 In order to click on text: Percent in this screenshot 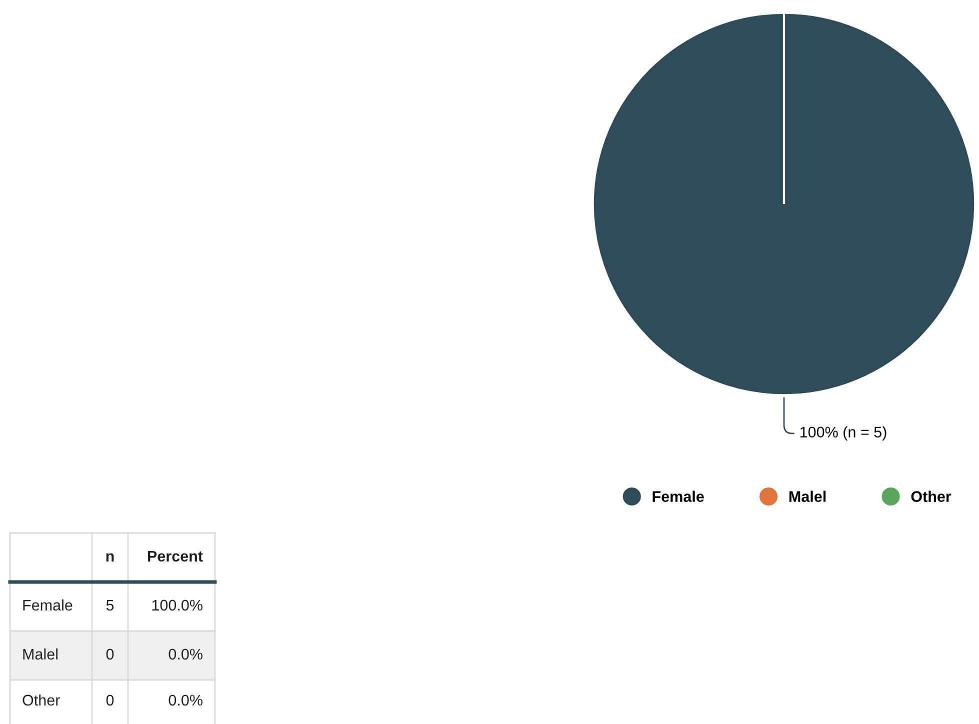, I will do `click(175, 556)`.